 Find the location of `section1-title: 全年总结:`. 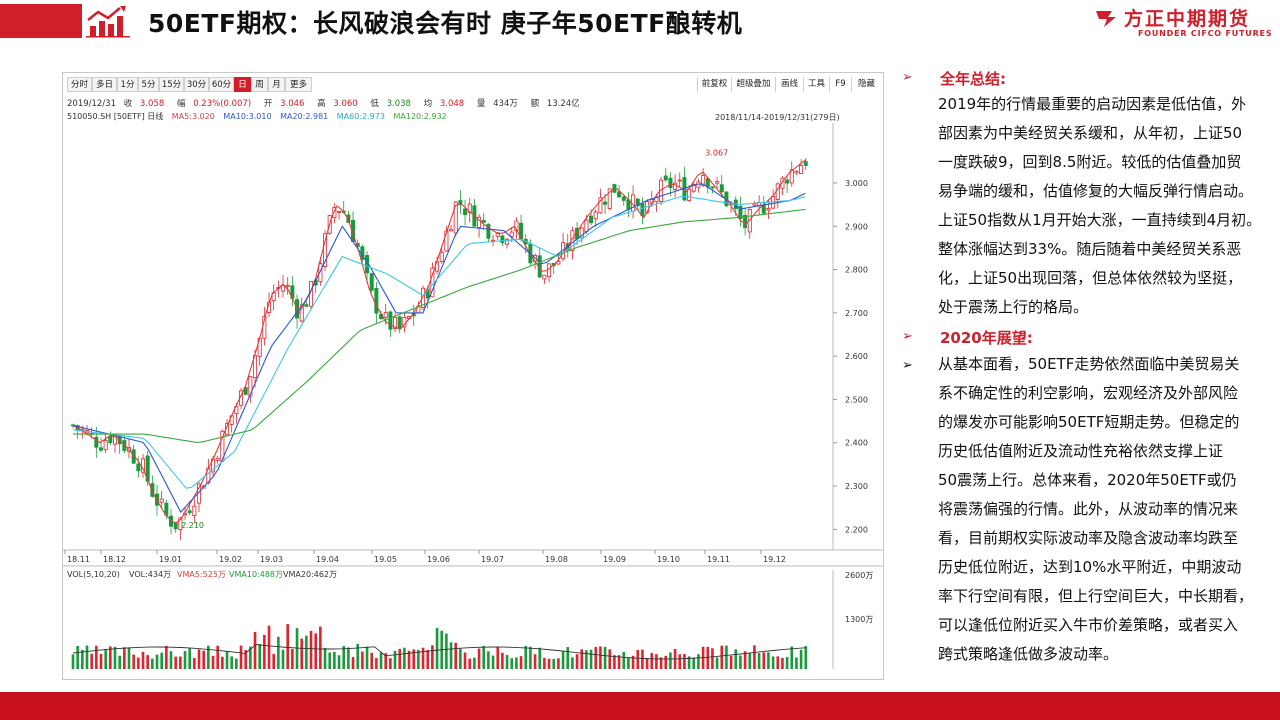

section1-title: 全年总结: is located at coordinates (973, 79).